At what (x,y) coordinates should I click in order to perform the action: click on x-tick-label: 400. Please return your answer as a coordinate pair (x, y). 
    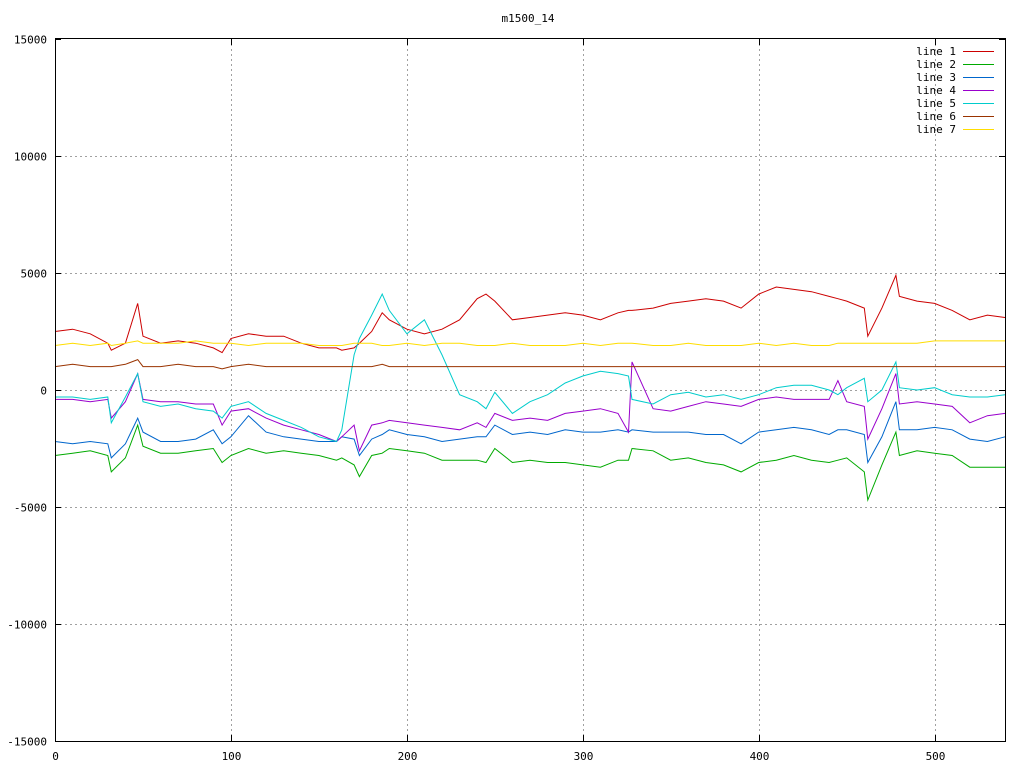
    Looking at the image, I should click on (760, 756).